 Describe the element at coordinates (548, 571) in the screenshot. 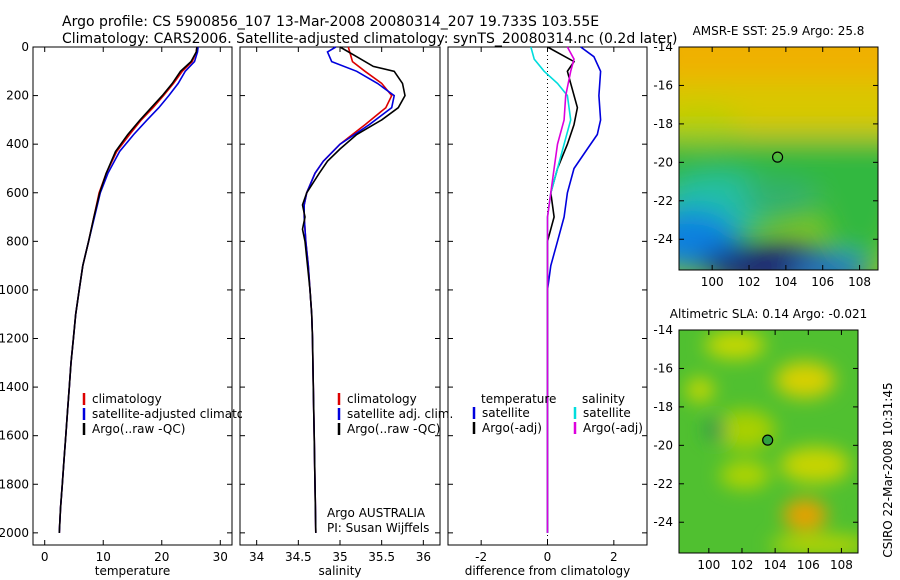

I see `x-axis-label: difference from climatology` at that location.